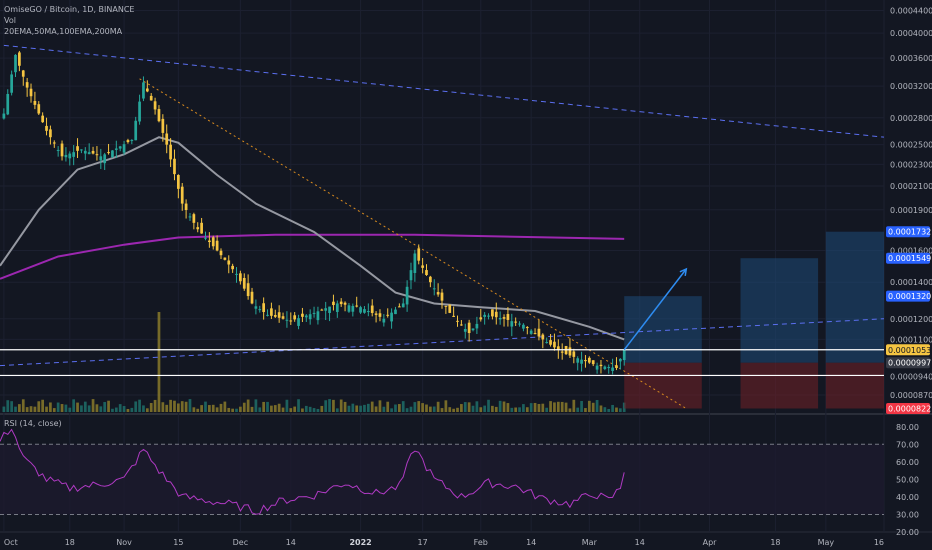 Image resolution: width=932 pixels, height=550 pixels. Describe the element at coordinates (854, 297) in the screenshot. I see `target-box` at that location.